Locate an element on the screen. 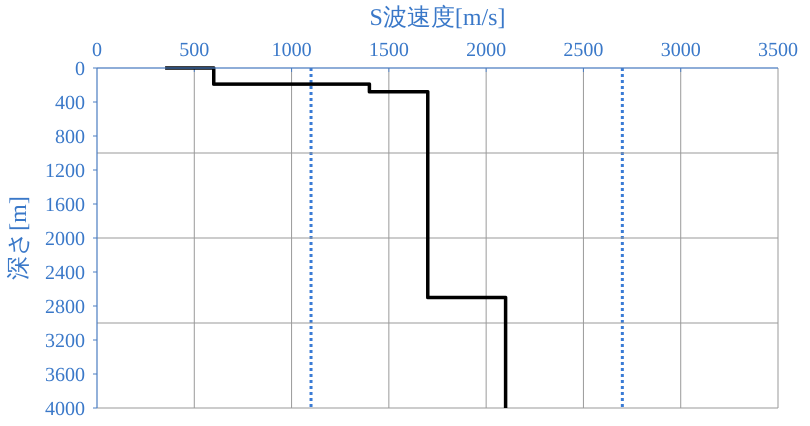  x-tick-label: 0 is located at coordinates (97, 50).